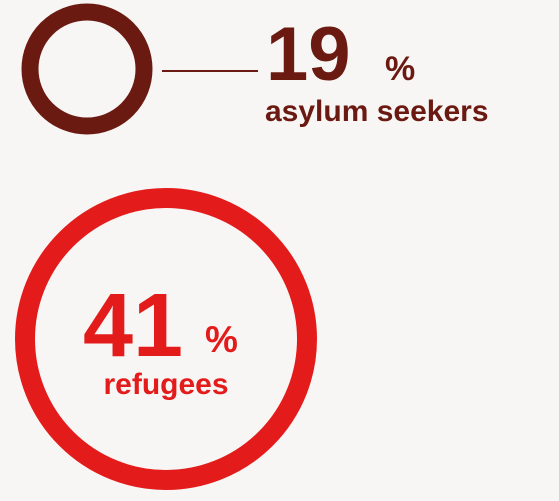 The width and height of the screenshot is (559, 501). Describe the element at coordinates (377, 111) in the screenshot. I see `asylum-seekers-label: asylum seekers` at that location.